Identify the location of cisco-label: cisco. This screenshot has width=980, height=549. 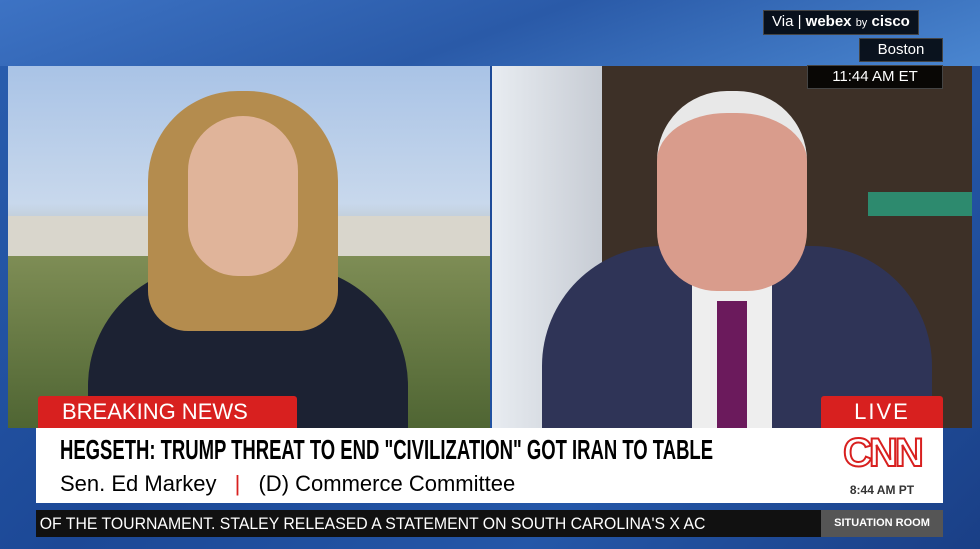
(890, 21).